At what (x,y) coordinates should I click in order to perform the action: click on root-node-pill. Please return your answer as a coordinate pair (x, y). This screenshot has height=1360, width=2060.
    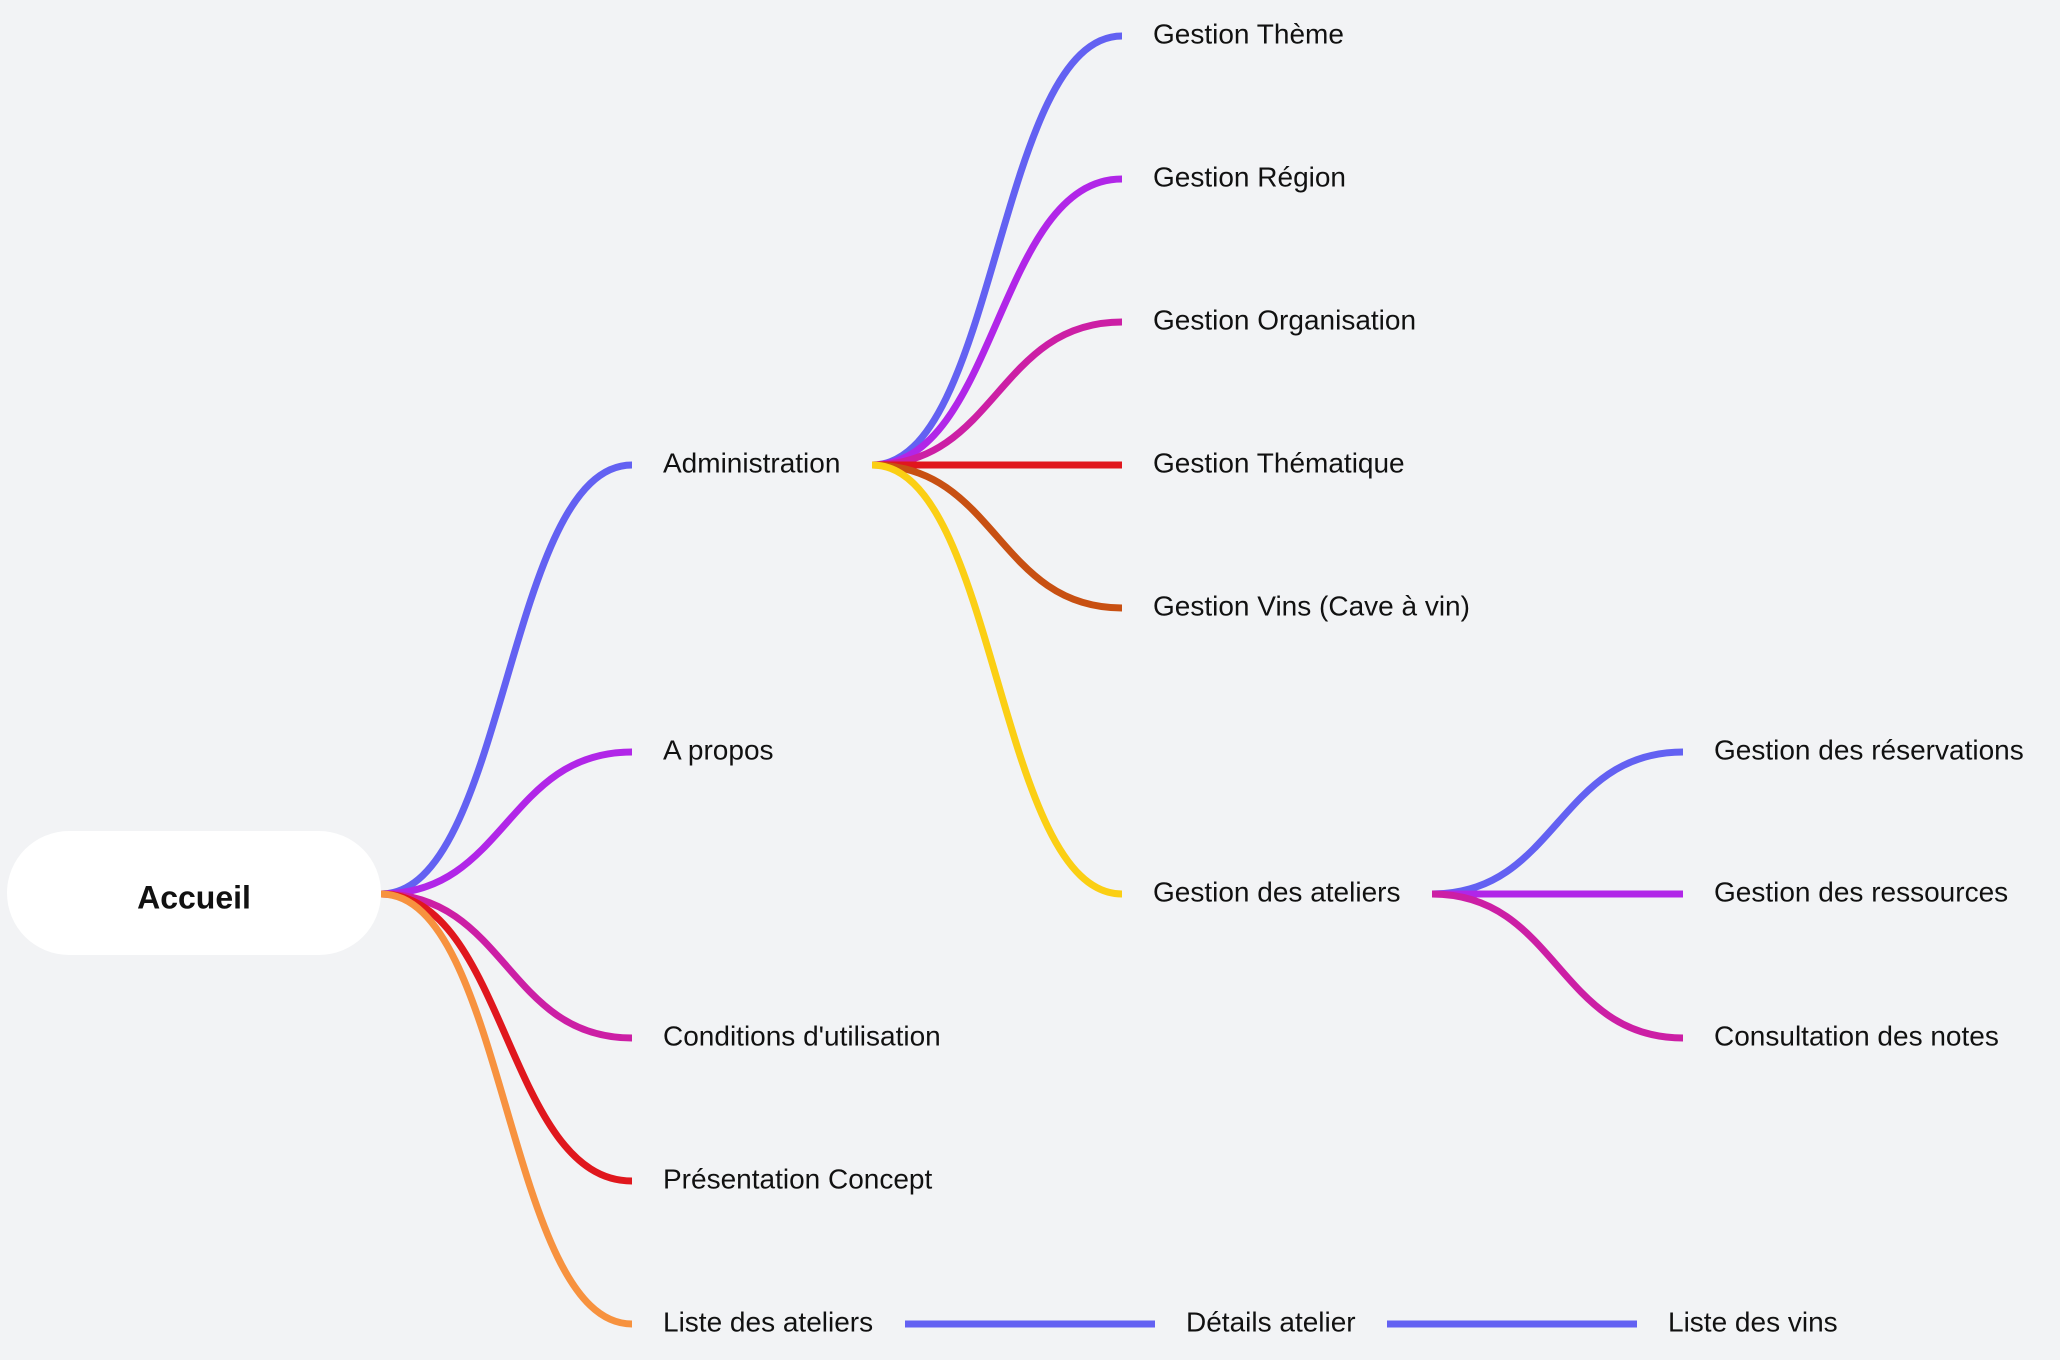
    Looking at the image, I should click on (194, 893).